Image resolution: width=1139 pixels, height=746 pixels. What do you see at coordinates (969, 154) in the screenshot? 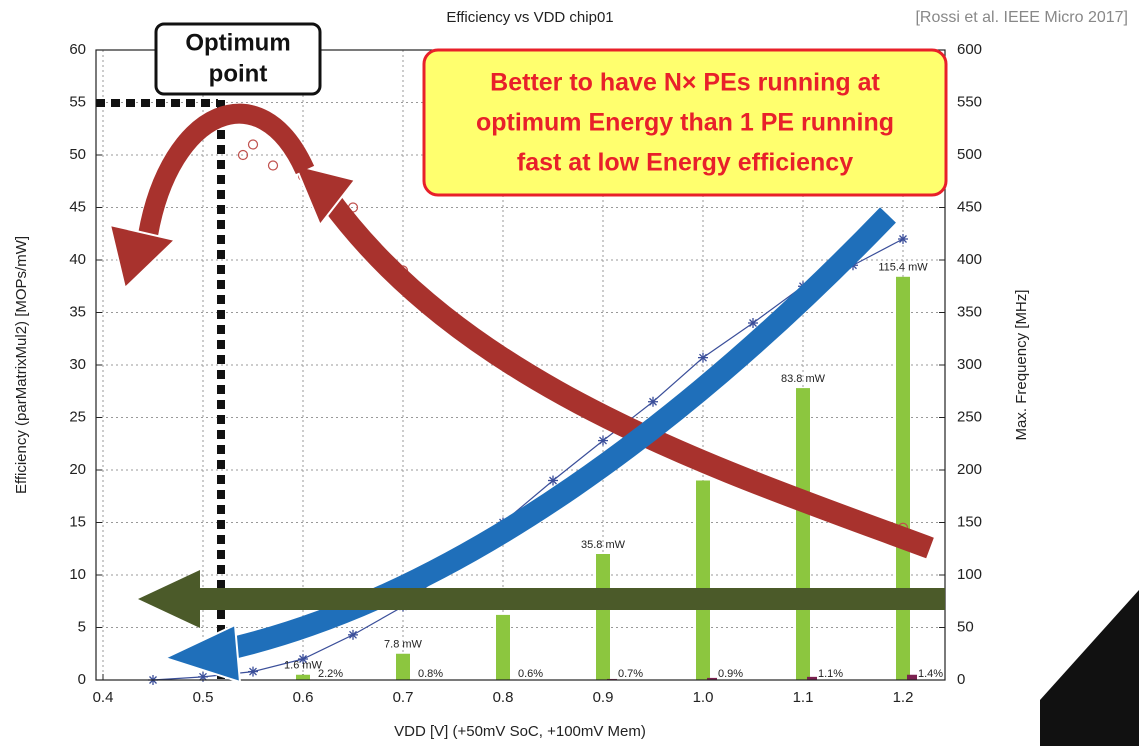
I see `y2-tick-label: 500` at bounding box center [969, 154].